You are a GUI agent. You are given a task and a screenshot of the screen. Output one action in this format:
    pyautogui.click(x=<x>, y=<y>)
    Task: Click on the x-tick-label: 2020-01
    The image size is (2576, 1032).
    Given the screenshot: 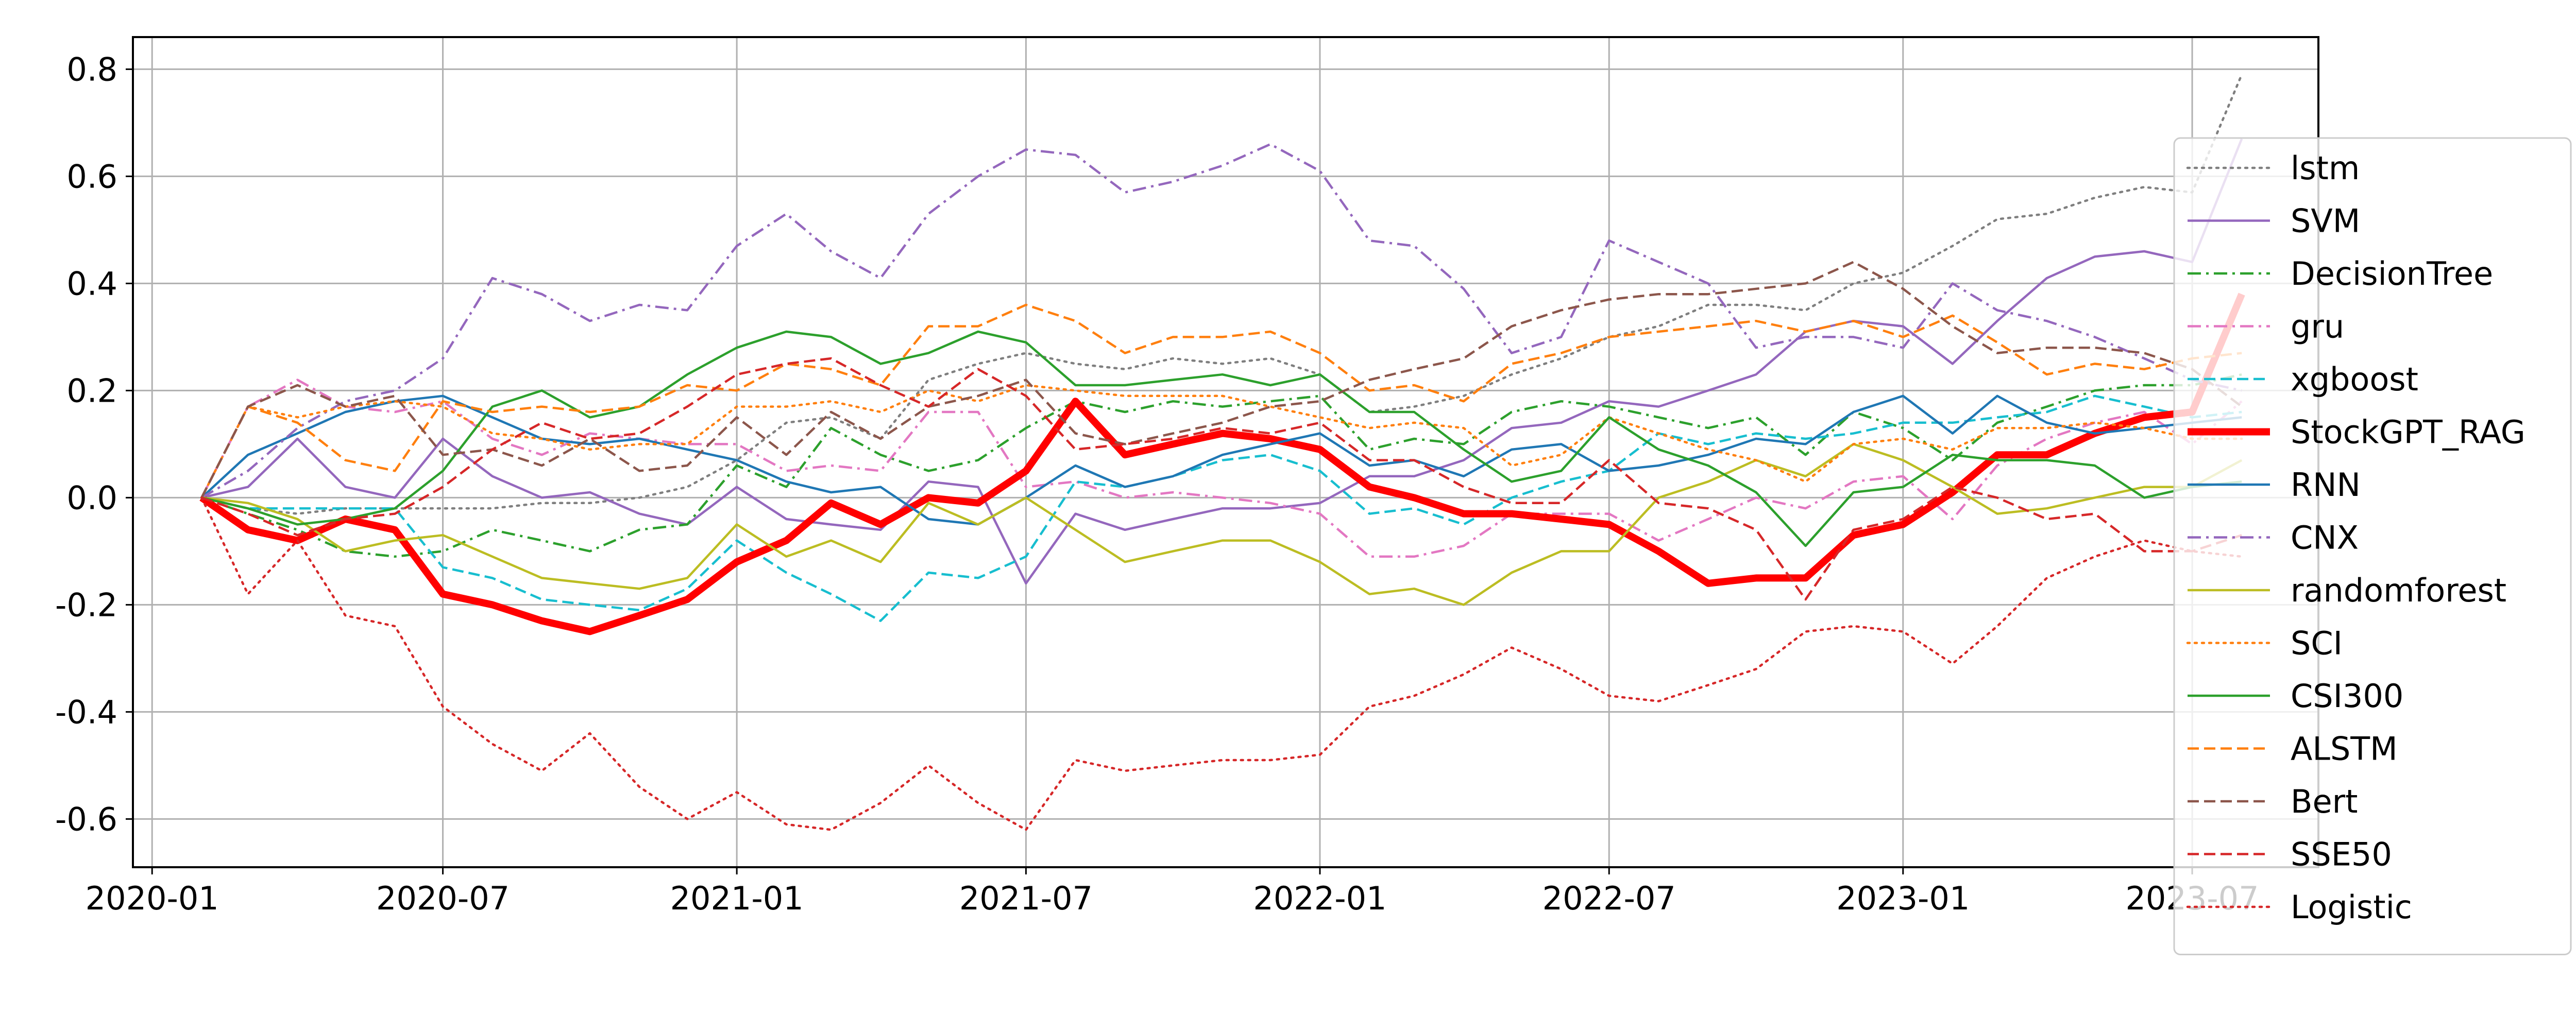 What is the action you would take?
    pyautogui.click(x=152, y=898)
    